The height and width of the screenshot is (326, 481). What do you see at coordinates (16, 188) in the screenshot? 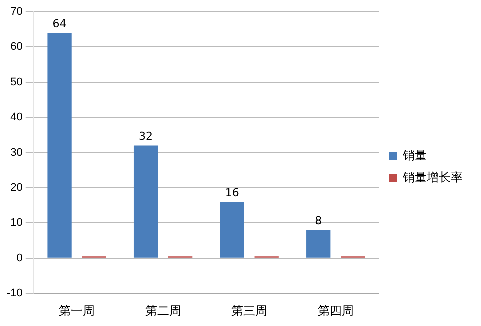
I see `y-tick-label: 20` at bounding box center [16, 188].